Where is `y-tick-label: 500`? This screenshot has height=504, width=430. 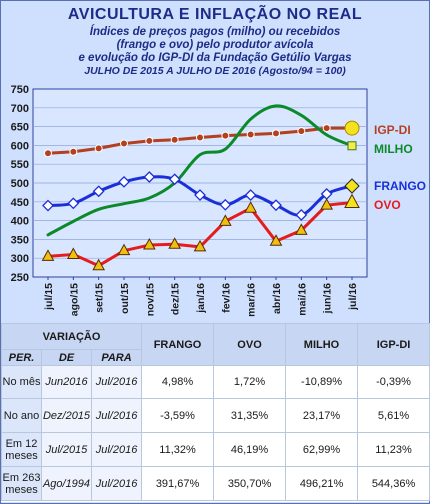 y-tick-label: 500 is located at coordinates (20, 184).